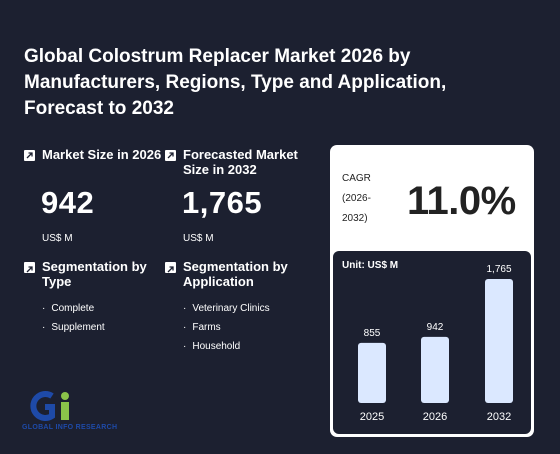 Image resolution: width=560 pixels, height=454 pixels. Describe the element at coordinates (82, 412) in the screenshot. I see `company-logo: GLOBAL INFO RESEARCH` at that location.